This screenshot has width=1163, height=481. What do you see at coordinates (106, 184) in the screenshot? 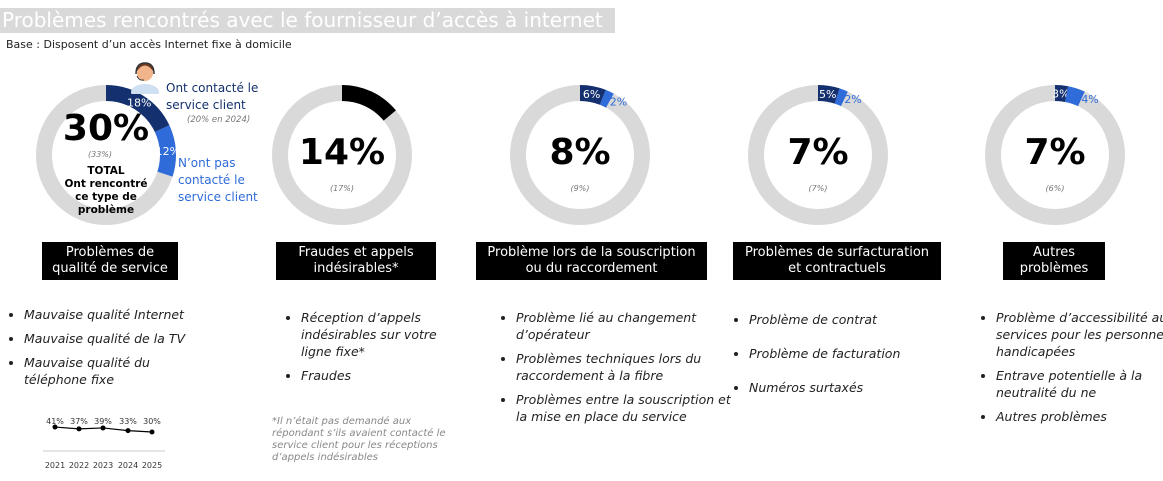
I see `total-label-line: Ont rencontré` at bounding box center [106, 184].